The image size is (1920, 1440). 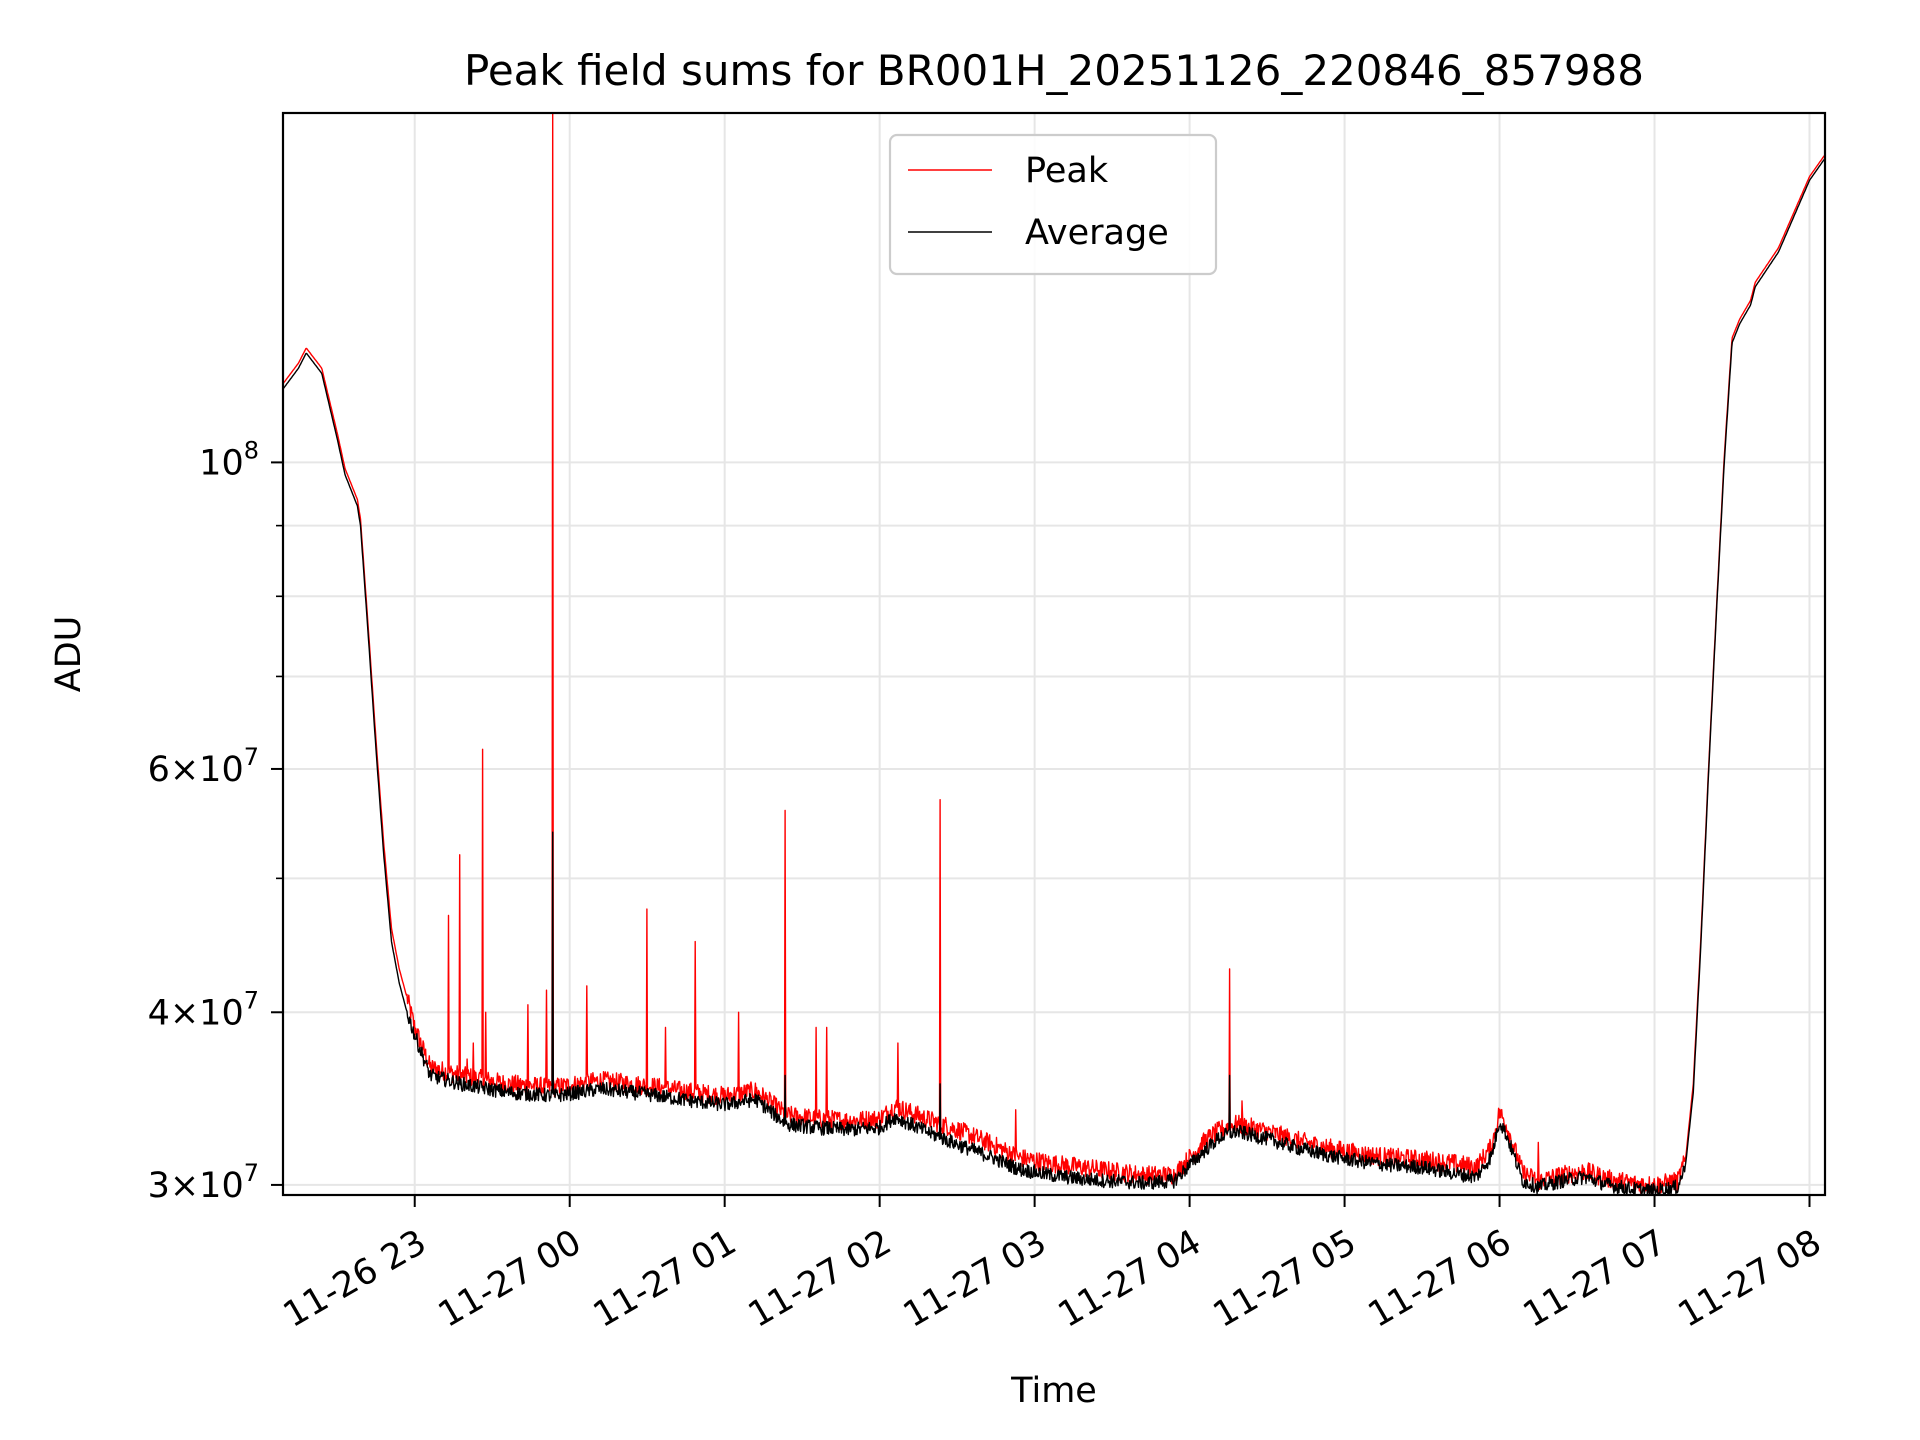 I want to click on y-tick-label: 4×107, so click(x=203, y=1009).